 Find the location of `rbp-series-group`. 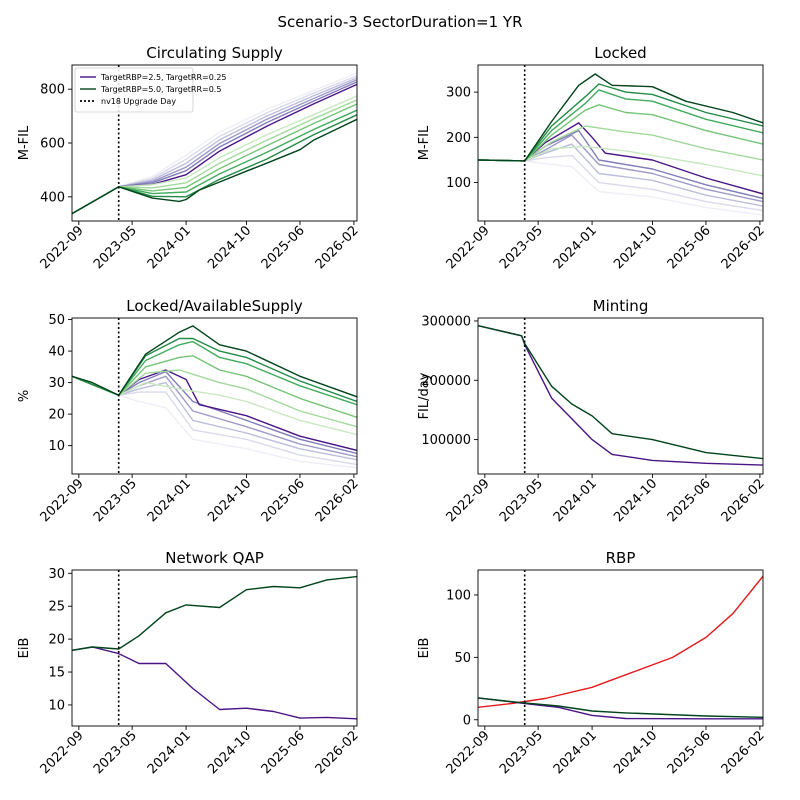

rbp-series-group is located at coordinates (620, 647).